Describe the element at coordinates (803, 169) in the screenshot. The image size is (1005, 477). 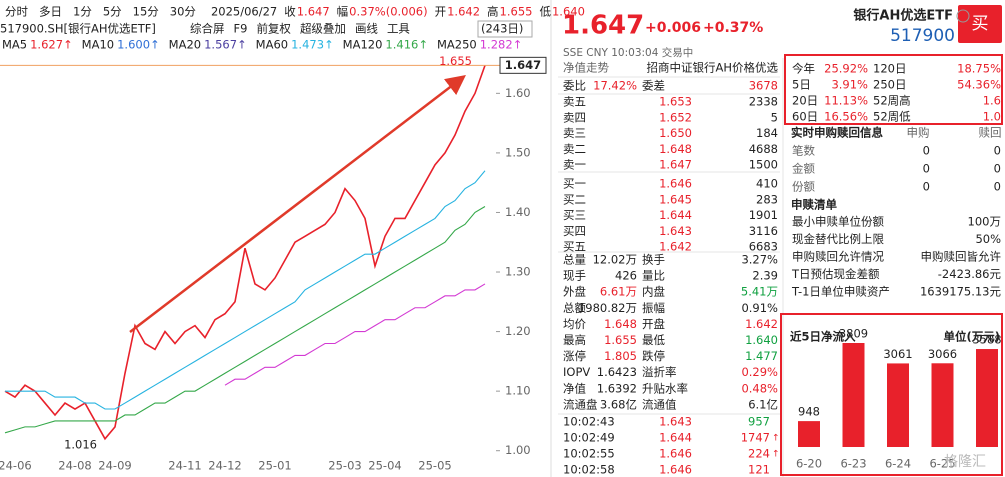
I see `row-label: 金额` at that location.